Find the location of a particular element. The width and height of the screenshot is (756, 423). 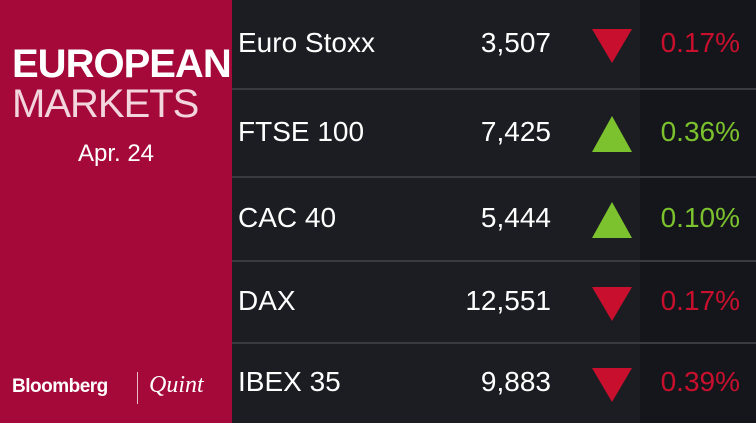

date: Apr. 24 is located at coordinates (116, 153).